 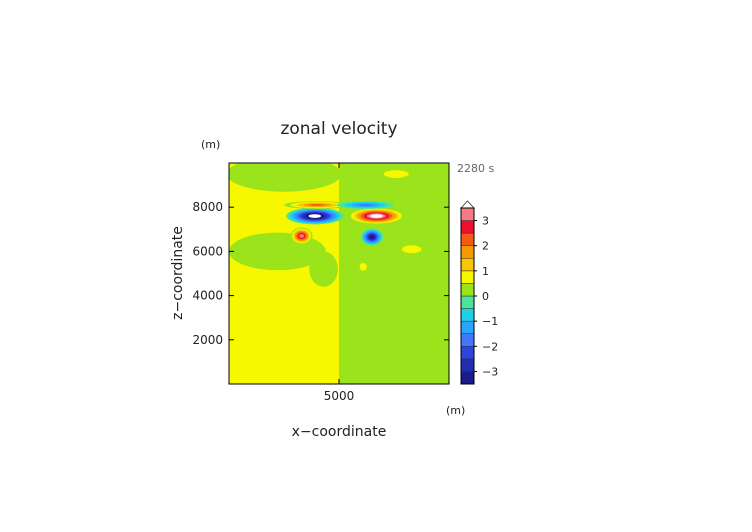 I want to click on contour-upper-band-left, so click(x=284, y=174).